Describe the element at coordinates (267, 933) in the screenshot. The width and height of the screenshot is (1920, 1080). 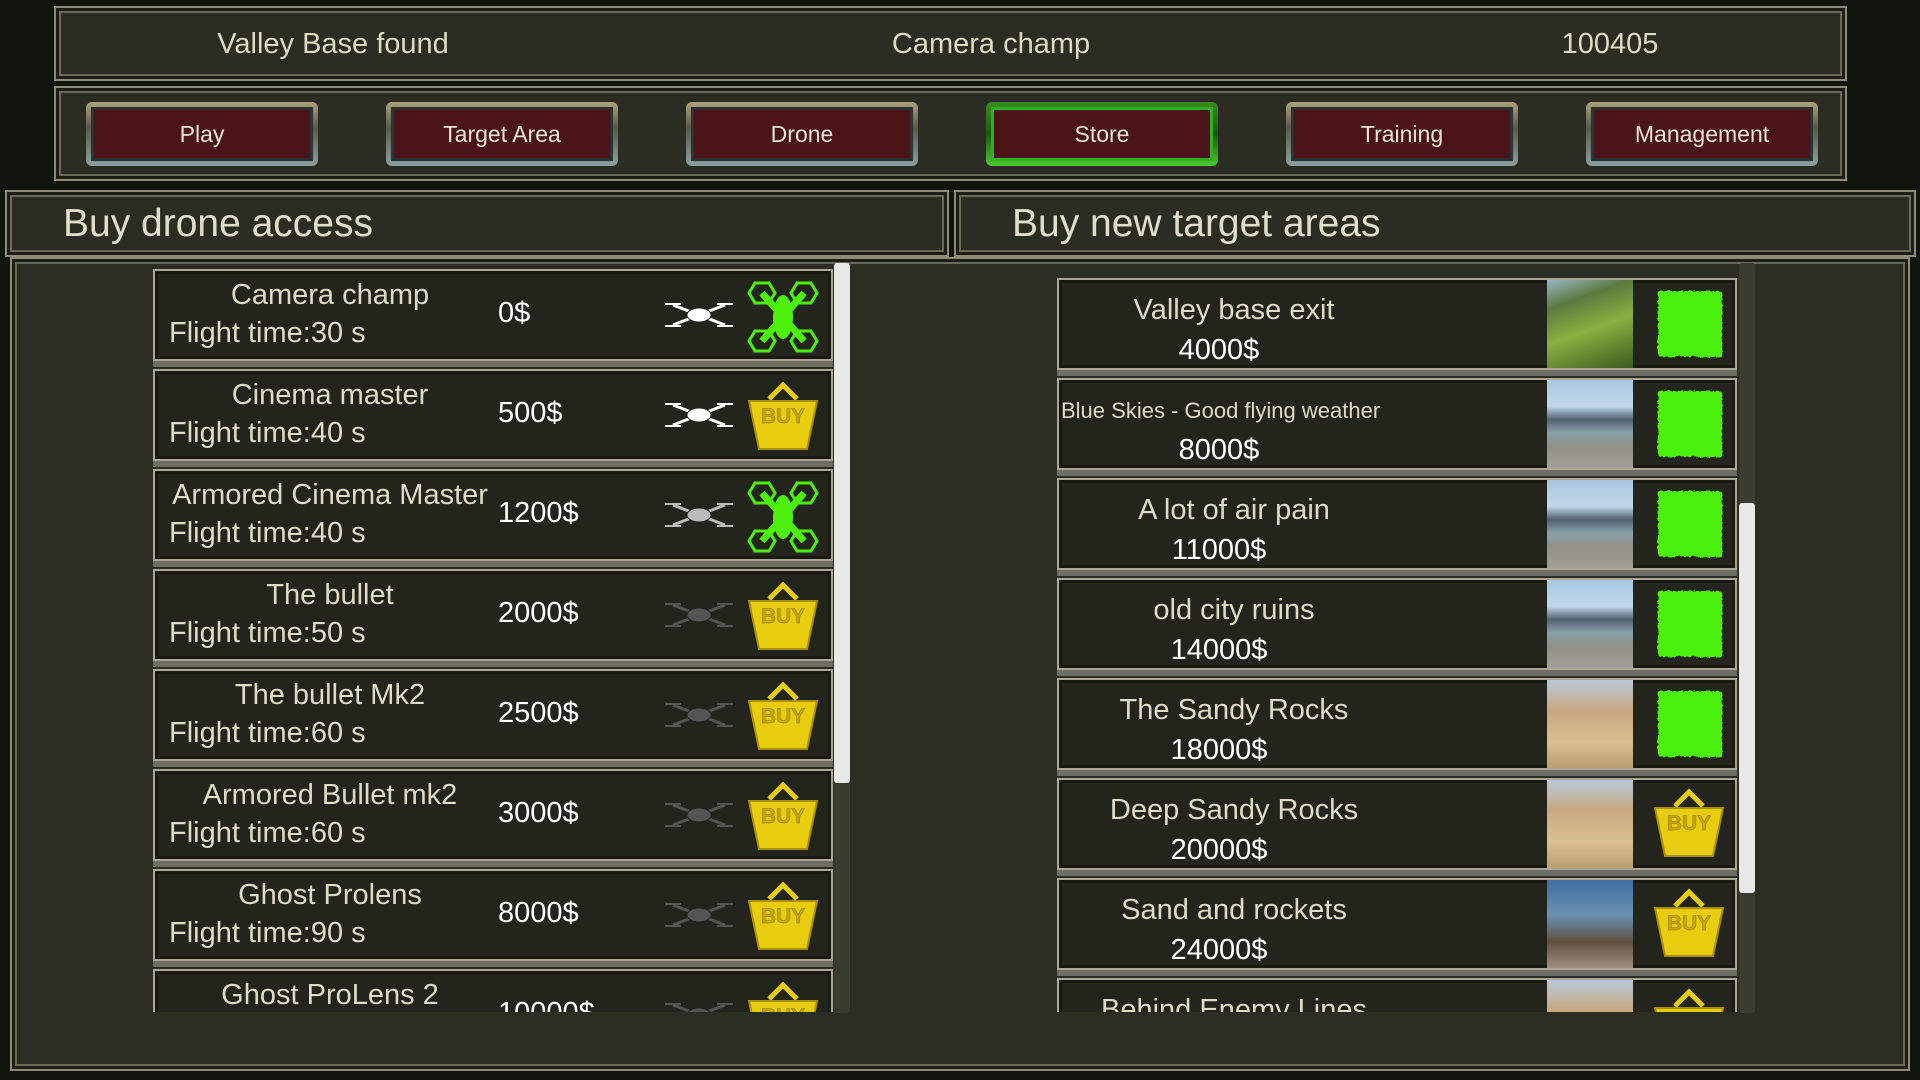
I see `flight-time: Flight time:90 s` at that location.